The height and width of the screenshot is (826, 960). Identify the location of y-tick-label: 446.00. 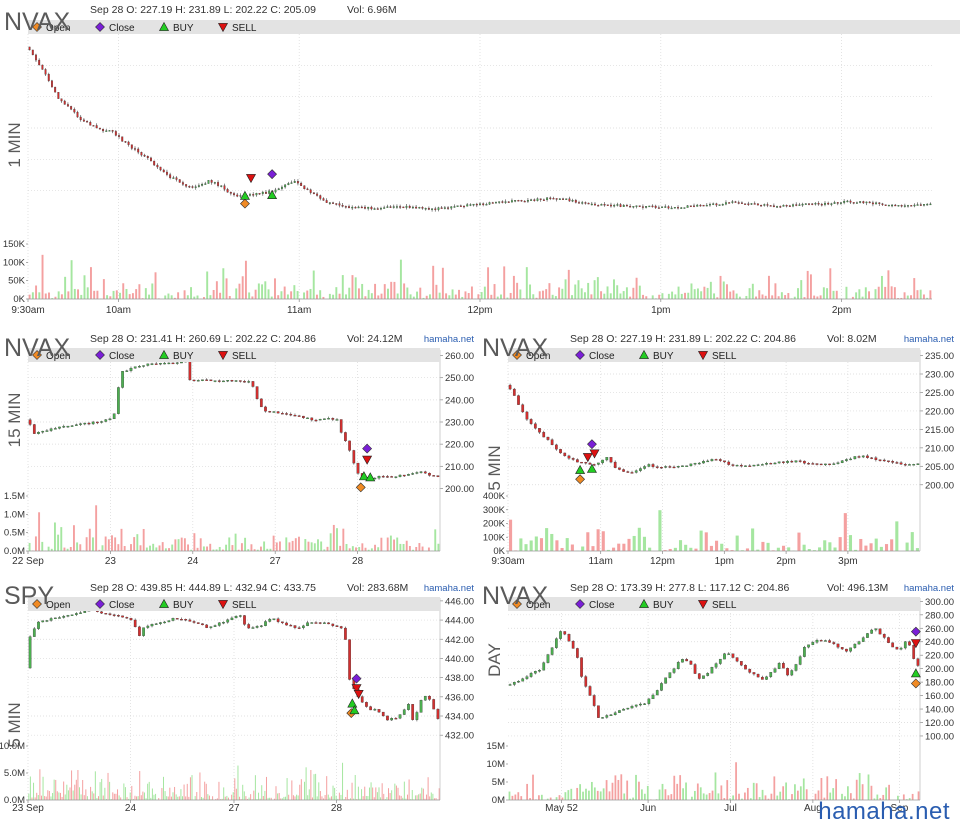
(459, 601).